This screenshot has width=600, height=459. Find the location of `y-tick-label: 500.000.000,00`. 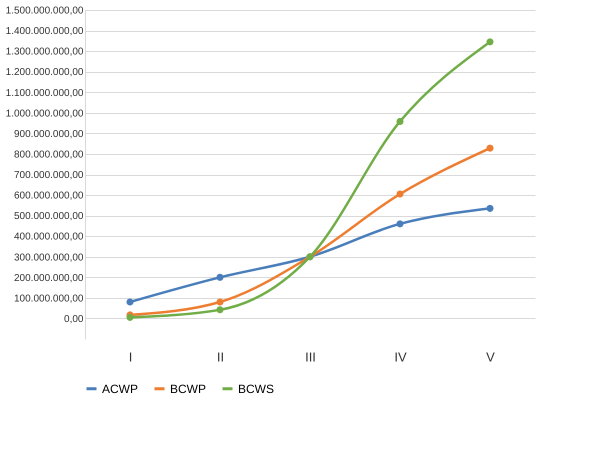

y-tick-label: 500.000.000,00 is located at coordinates (49, 216).